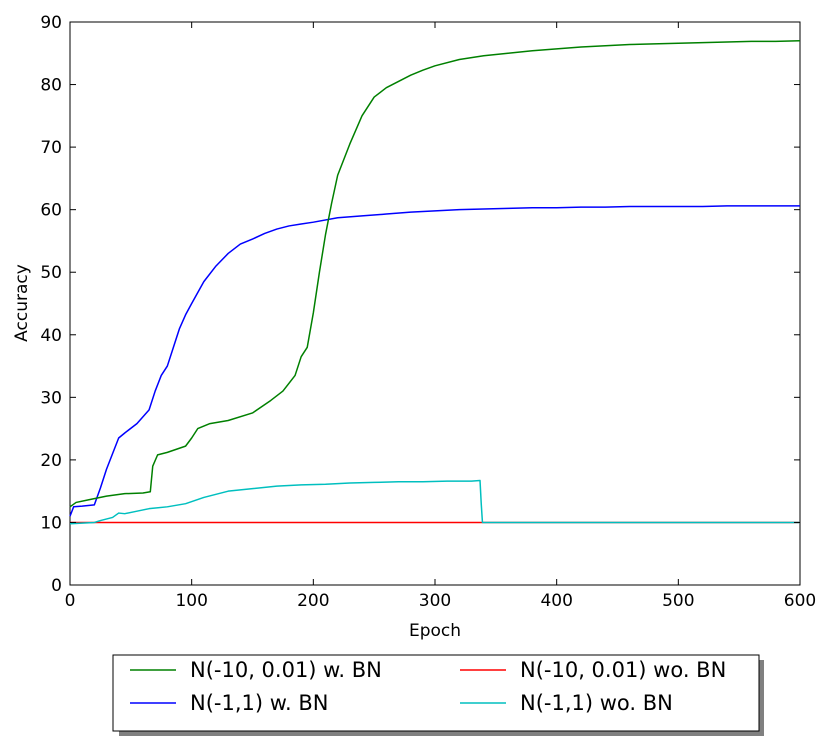  Describe the element at coordinates (259, 703) in the screenshot. I see `legend-label: N(-1,1) w. BN` at that location.